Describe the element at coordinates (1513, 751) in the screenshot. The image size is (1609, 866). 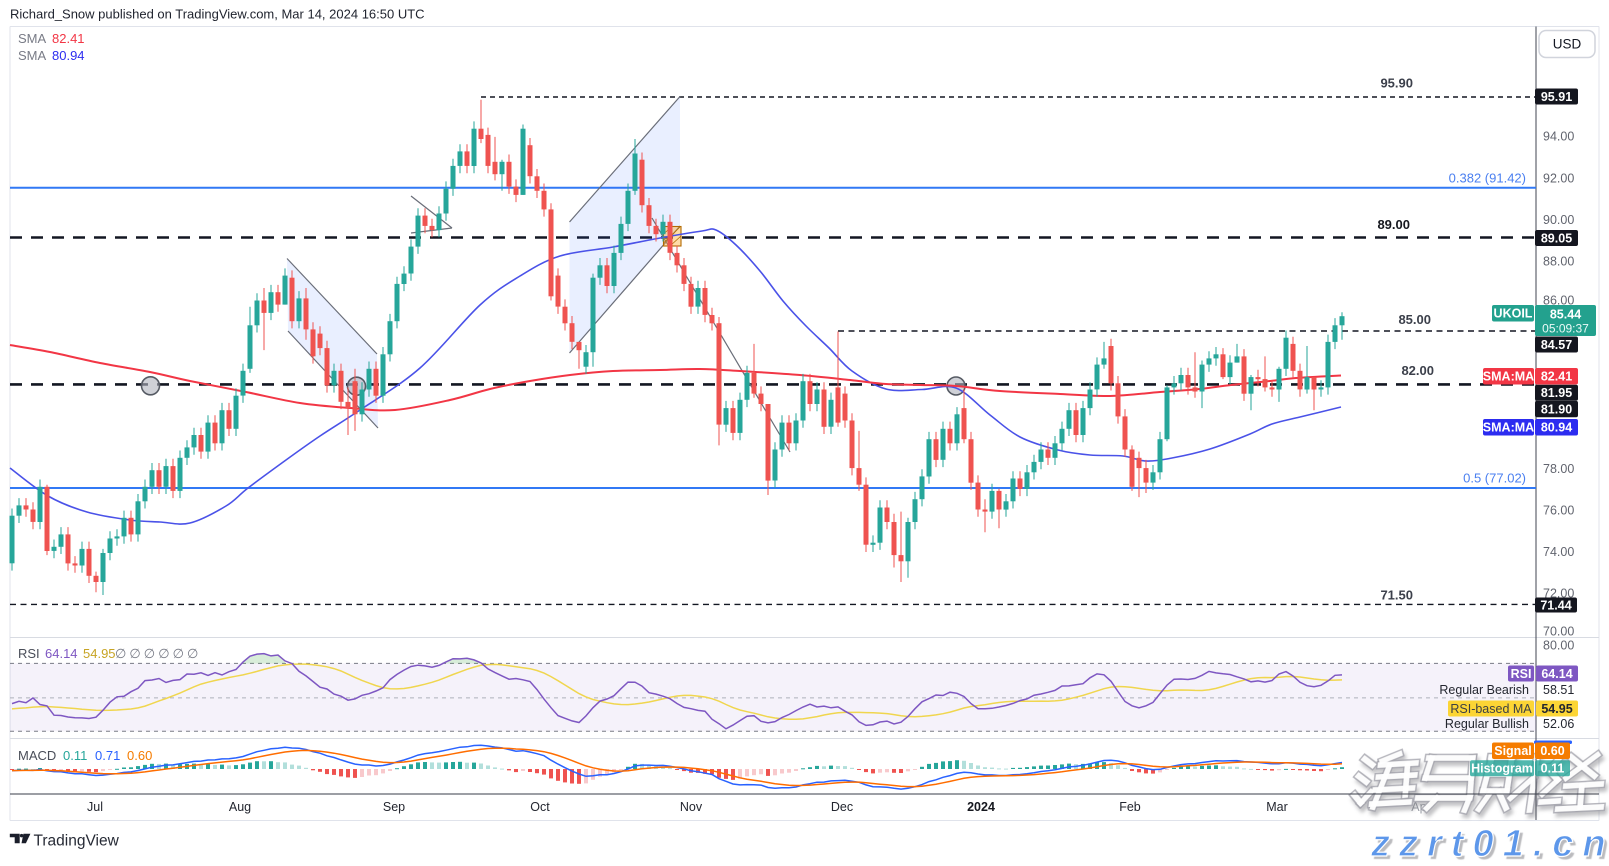
I see `svg-text: Signal` at that location.